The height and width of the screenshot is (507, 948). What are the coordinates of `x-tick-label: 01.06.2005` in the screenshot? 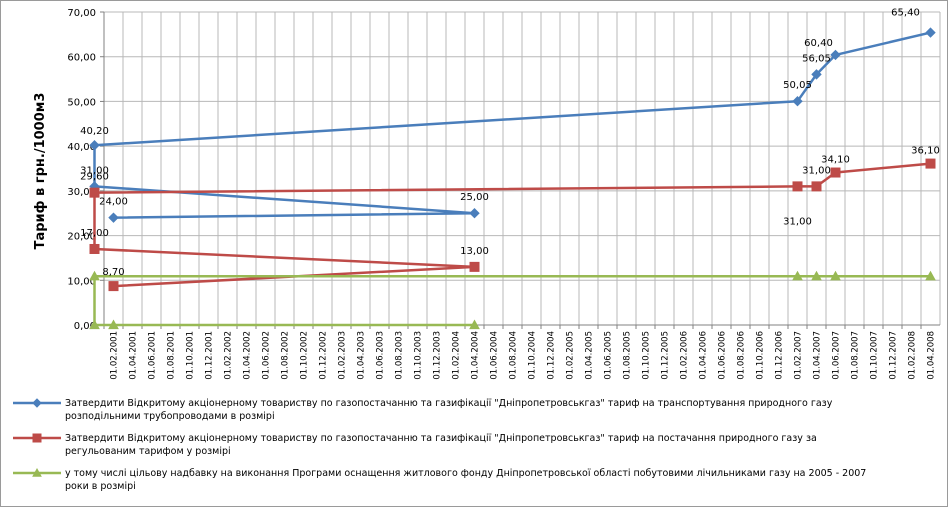 It's located at (609, 355).